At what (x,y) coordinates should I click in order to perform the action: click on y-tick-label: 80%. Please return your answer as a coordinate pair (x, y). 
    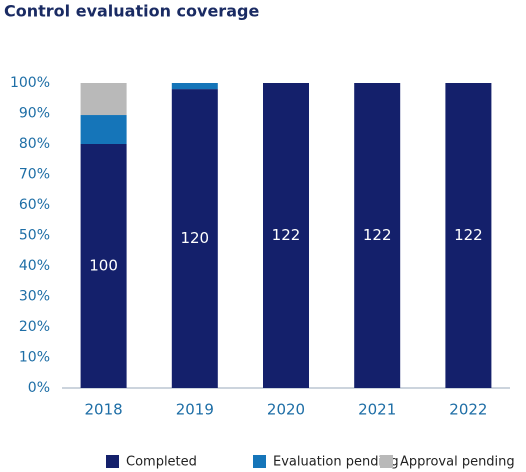
    Looking at the image, I should click on (34, 144).